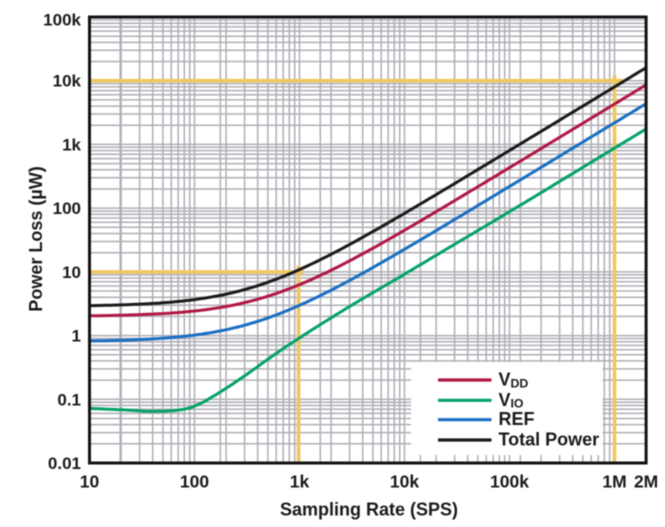 The image size is (665, 527). What do you see at coordinates (369, 510) in the screenshot?
I see `svg-text: Sampling Rate (SPS)` at bounding box center [369, 510].